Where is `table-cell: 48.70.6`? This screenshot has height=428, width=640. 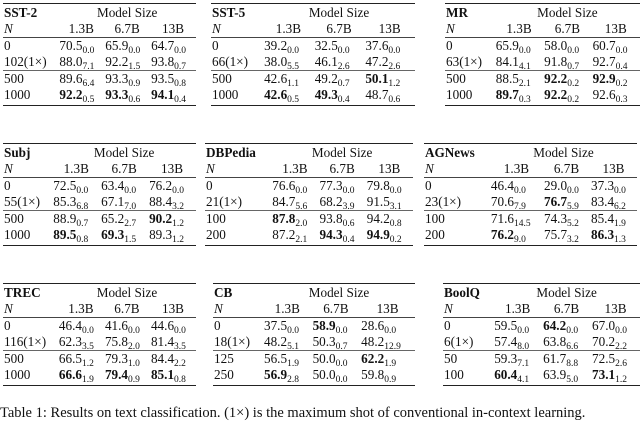 table-cell: 48.70.6 is located at coordinates (389, 96).